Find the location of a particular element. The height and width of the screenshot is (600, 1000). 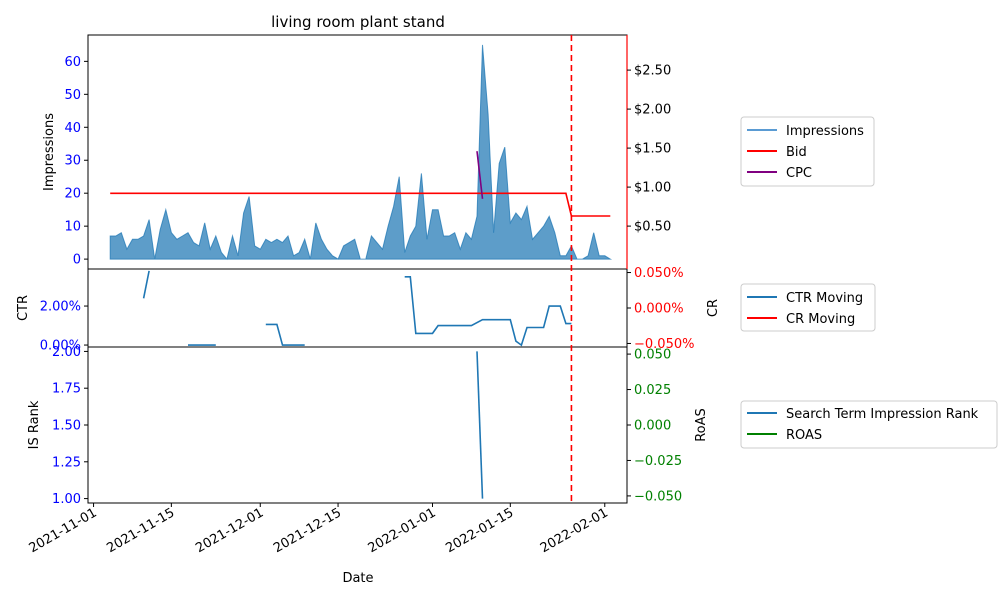

legend-impressions-panel: Impressions Bid CPC is located at coordinates (807, 151).